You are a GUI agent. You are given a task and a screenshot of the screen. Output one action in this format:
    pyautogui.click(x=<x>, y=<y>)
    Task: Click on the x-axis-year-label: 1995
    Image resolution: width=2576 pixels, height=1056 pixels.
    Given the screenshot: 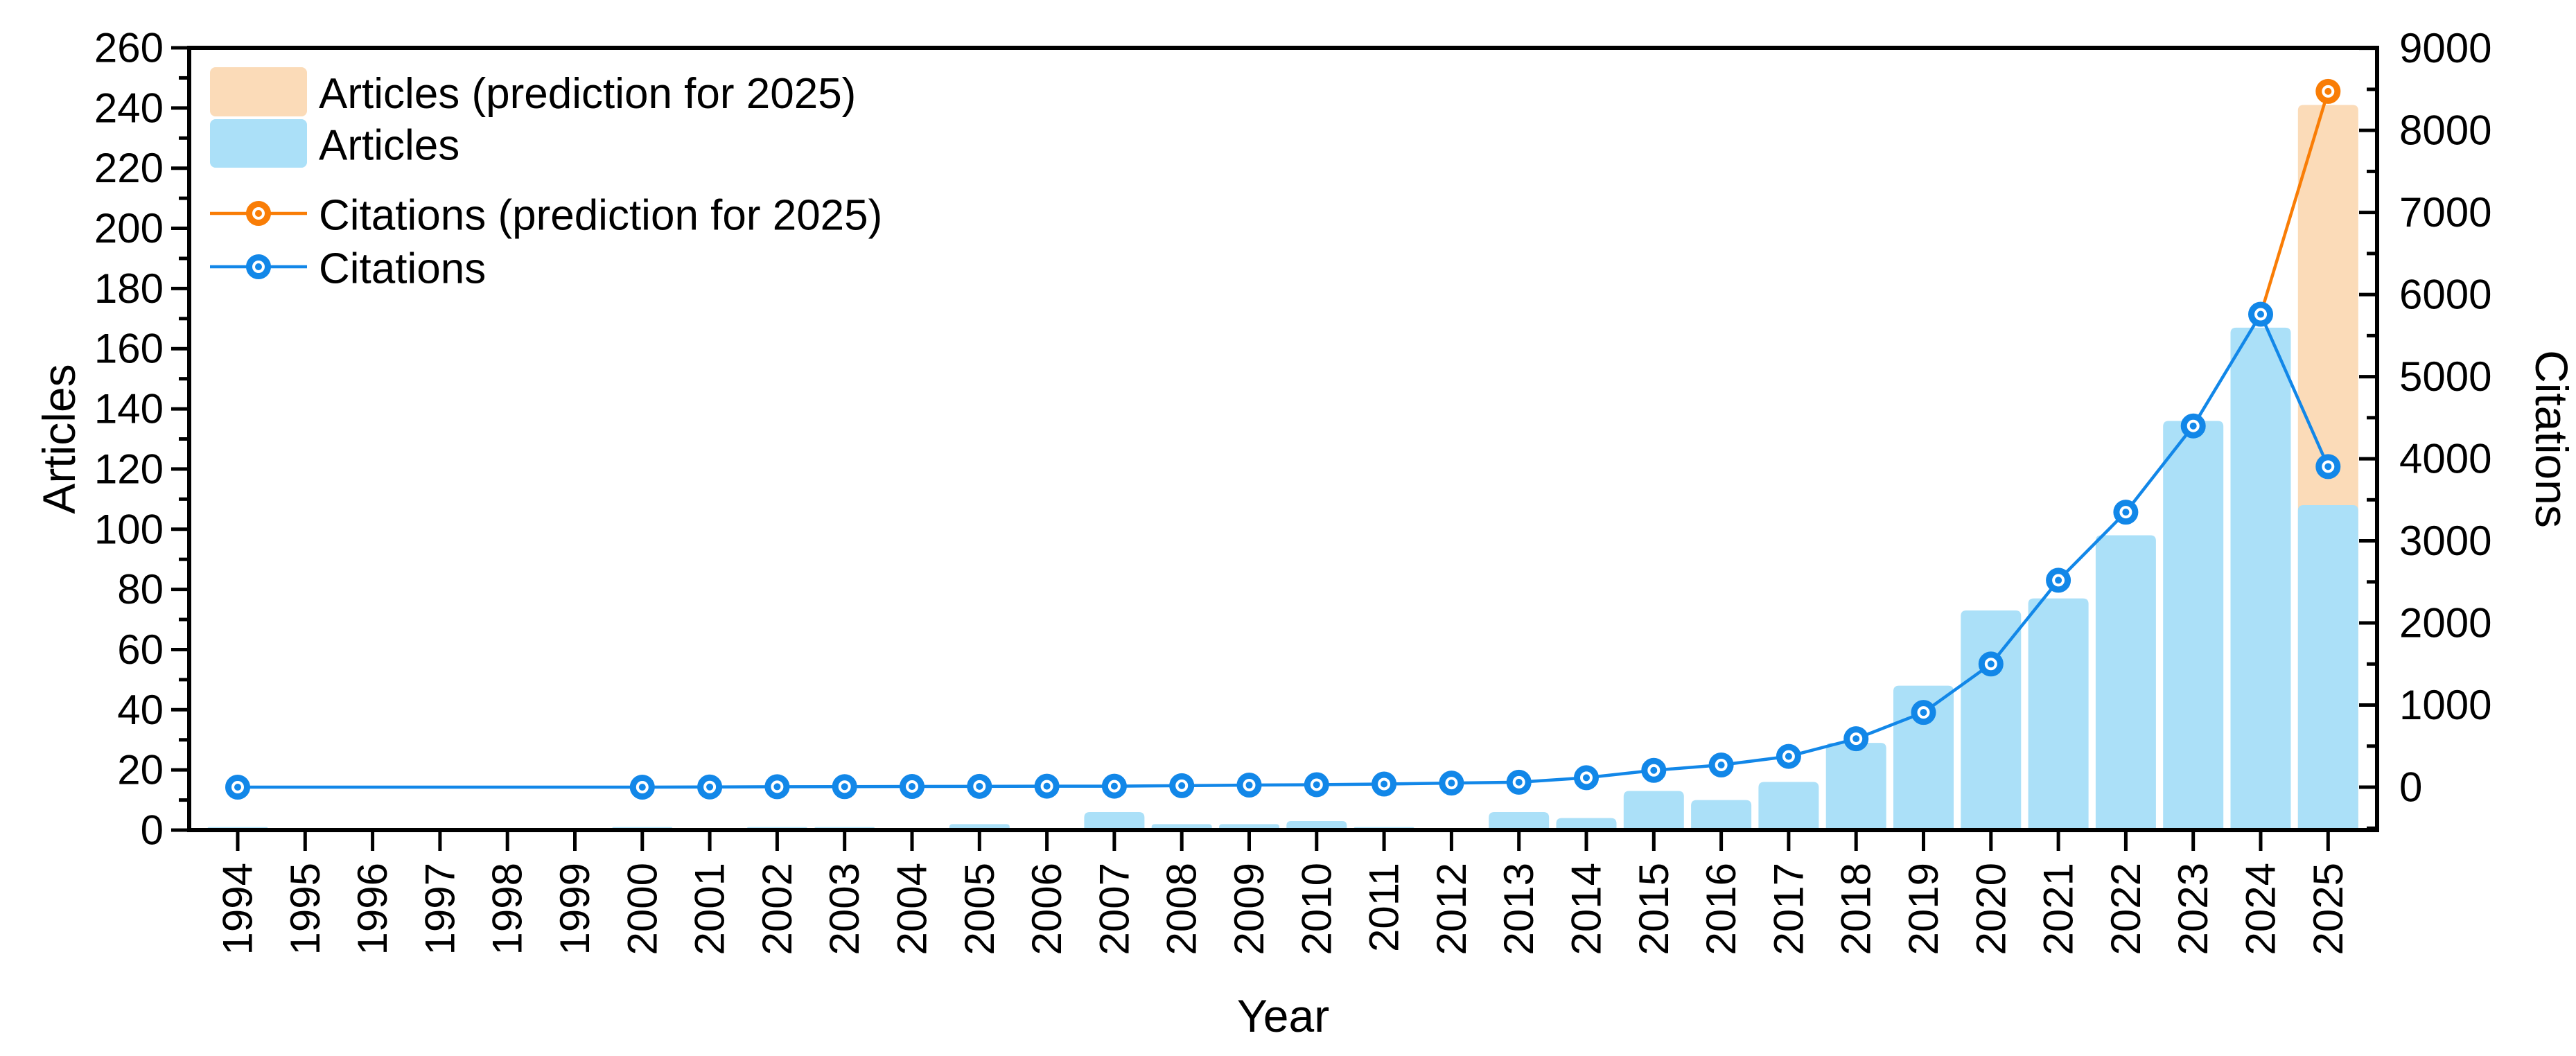 What is the action you would take?
    pyautogui.click(x=305, y=909)
    